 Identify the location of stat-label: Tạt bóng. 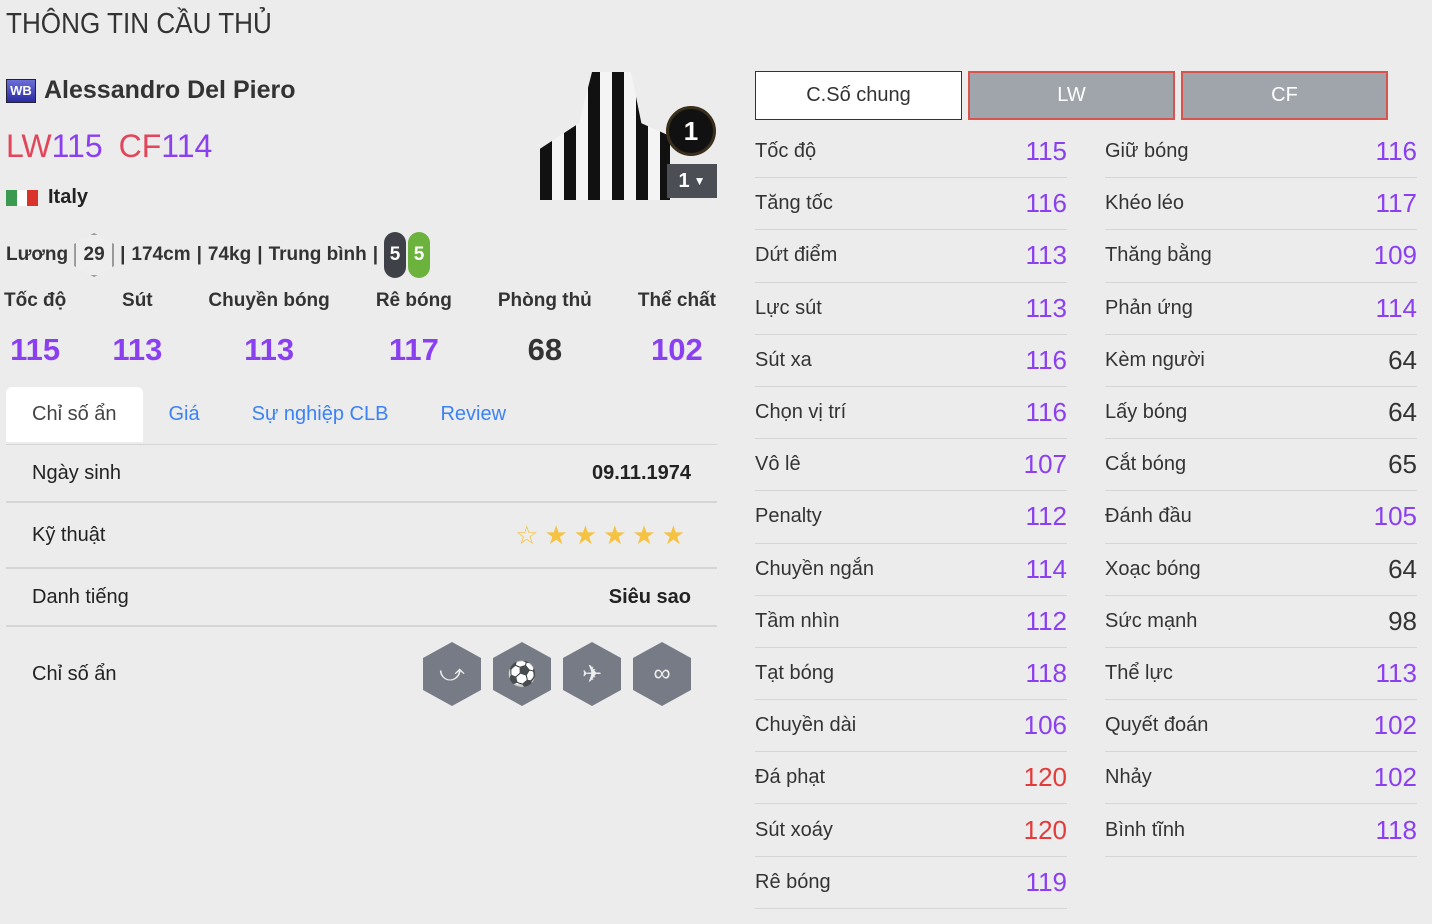
(794, 672).